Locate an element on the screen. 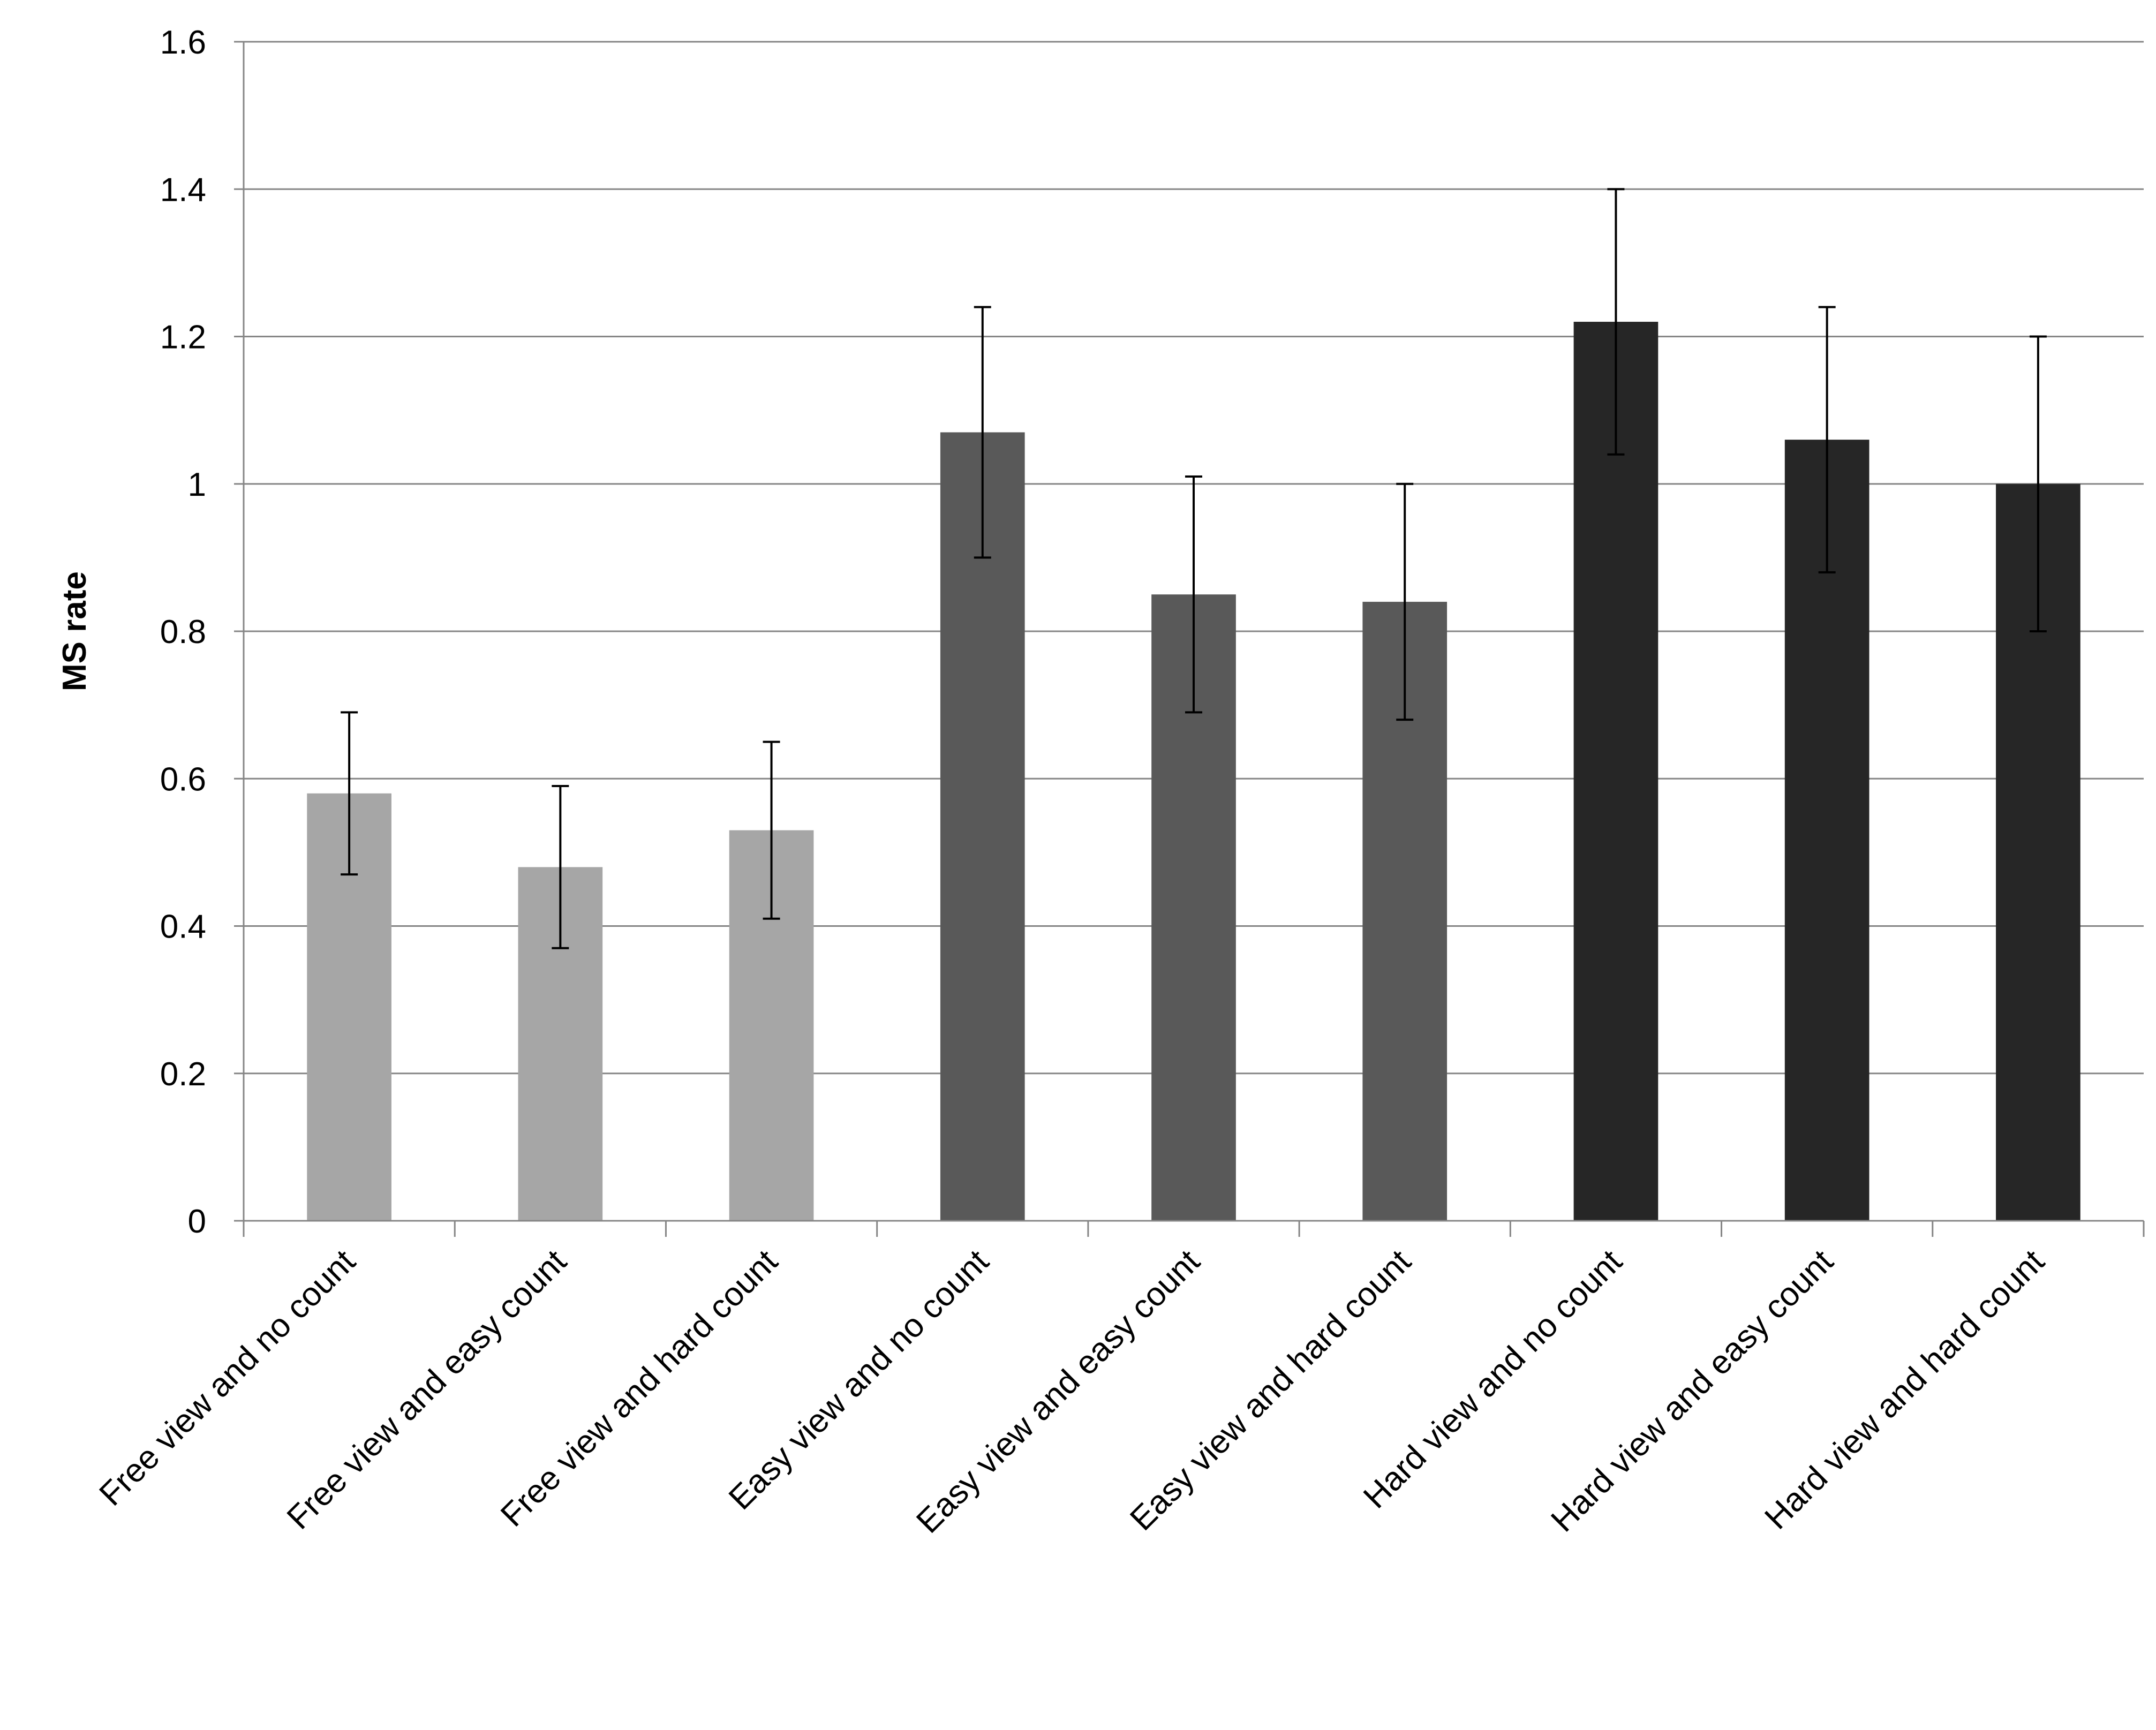 This screenshot has width=2156, height=1730. y-tick-label: 0 is located at coordinates (197, 1221).